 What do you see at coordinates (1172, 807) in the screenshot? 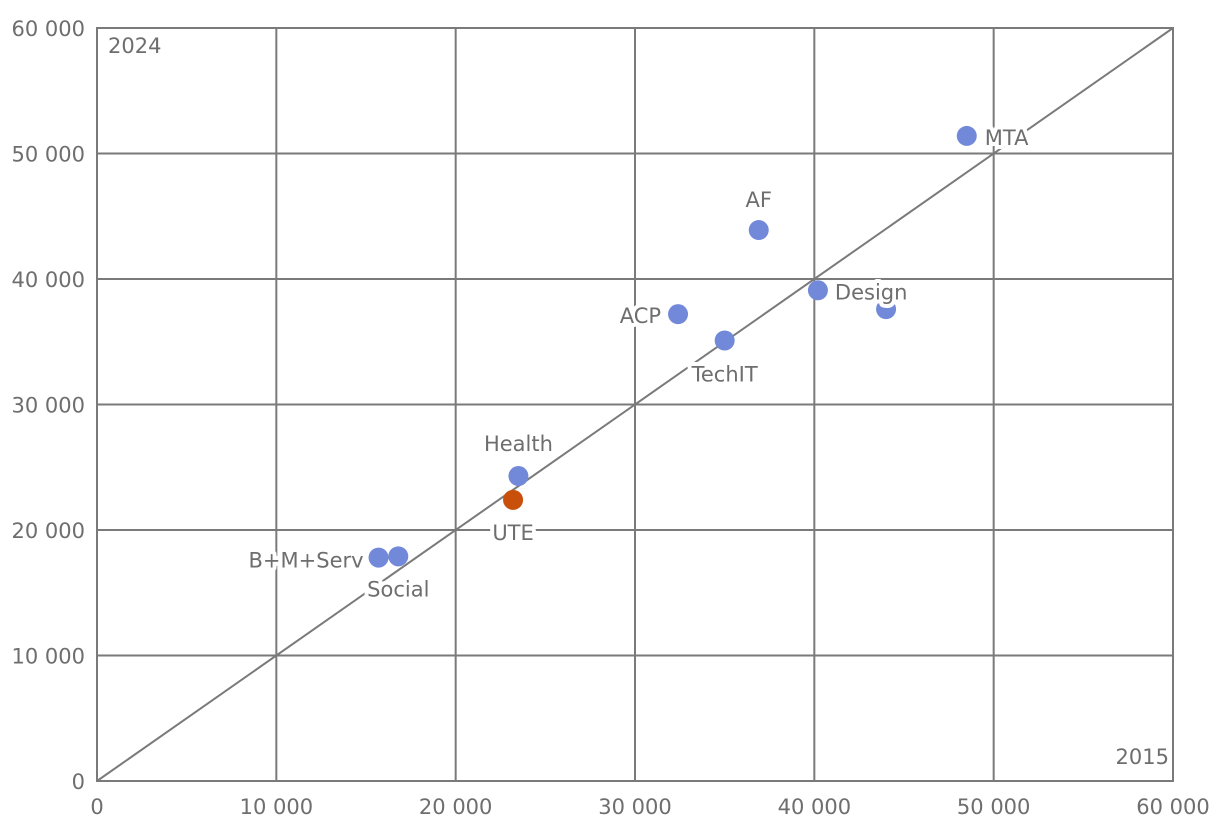
I see `x-tick-label: 60 000` at bounding box center [1172, 807].